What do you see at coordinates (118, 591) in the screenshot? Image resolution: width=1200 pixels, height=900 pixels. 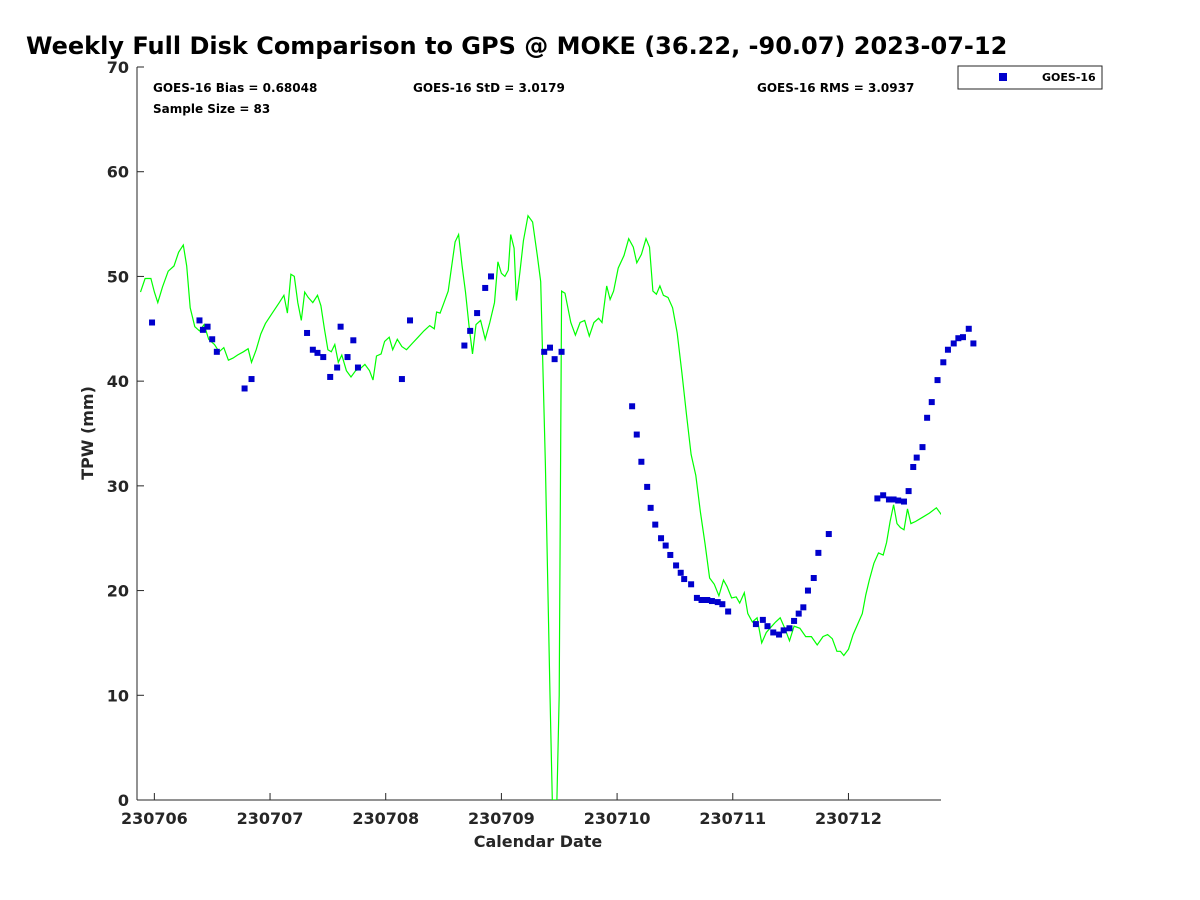 I see `y-tick-label: 20` at bounding box center [118, 591].